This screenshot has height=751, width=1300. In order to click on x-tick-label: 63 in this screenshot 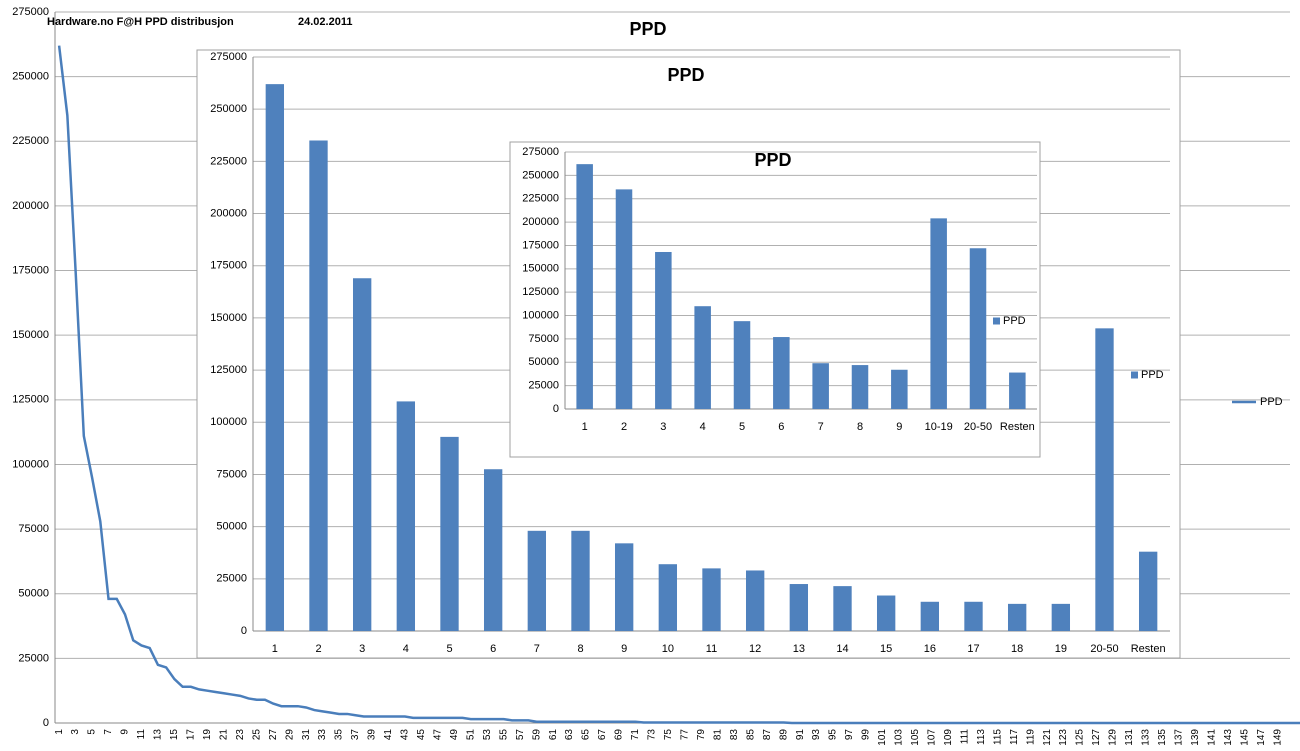, I will do `click(569, 735)`.